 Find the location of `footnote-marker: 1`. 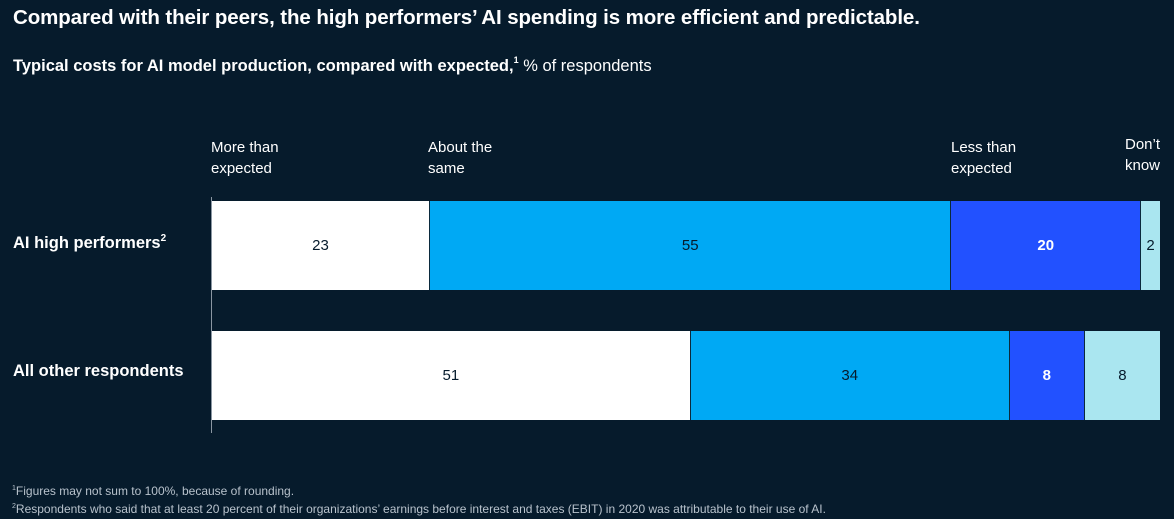

footnote-marker: 1 is located at coordinates (14, 488).